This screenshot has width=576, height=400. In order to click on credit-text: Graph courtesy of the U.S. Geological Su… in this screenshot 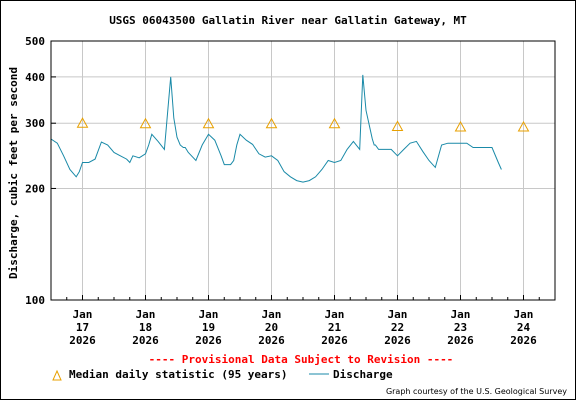, I will do `click(476, 391)`.